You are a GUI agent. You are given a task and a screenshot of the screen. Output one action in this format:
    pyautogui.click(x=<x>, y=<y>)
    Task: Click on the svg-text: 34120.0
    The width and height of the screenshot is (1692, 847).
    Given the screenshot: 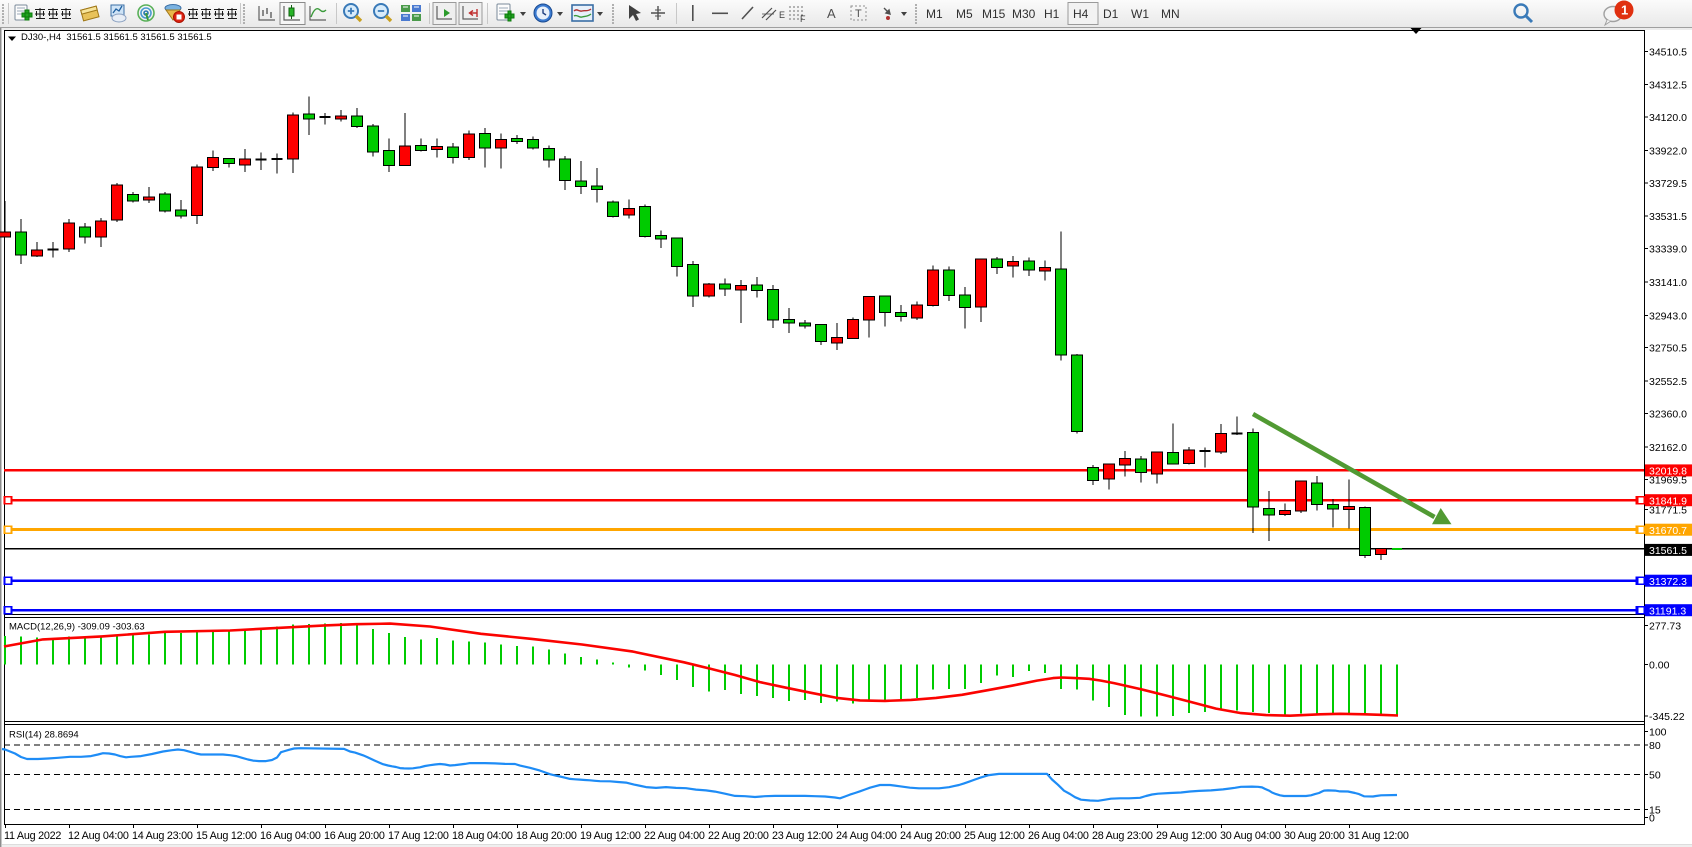 What is the action you would take?
    pyautogui.click(x=1668, y=118)
    